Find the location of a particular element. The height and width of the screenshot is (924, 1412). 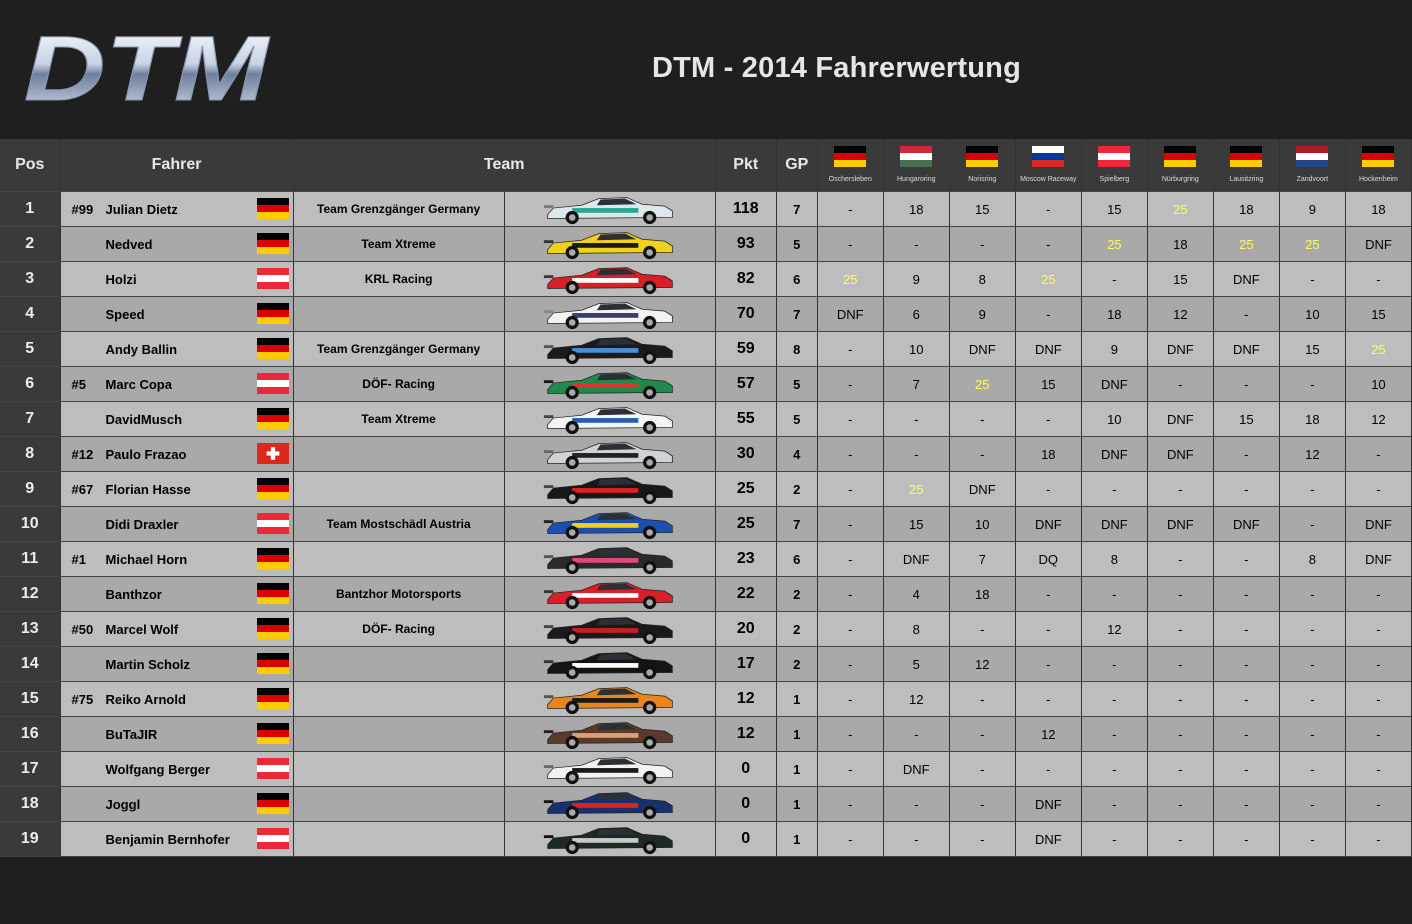

driver-cell: BuTaJIR is located at coordinates (177, 734).